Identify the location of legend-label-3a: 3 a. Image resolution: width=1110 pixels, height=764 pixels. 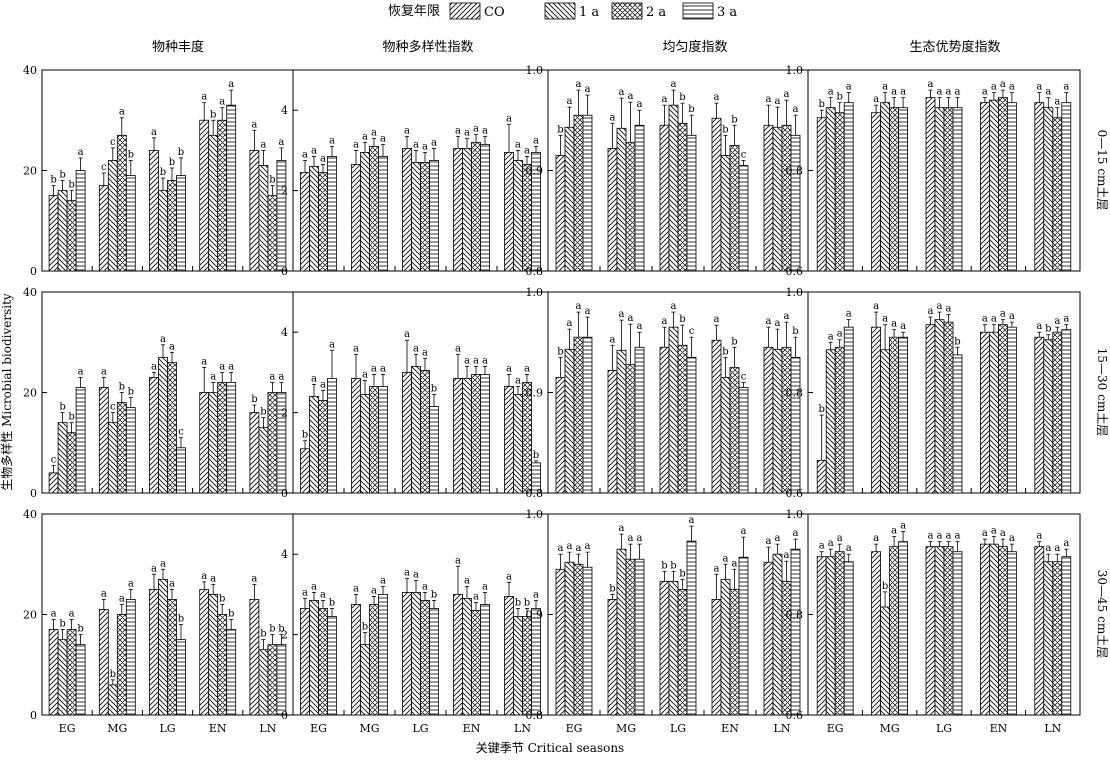
(727, 12).